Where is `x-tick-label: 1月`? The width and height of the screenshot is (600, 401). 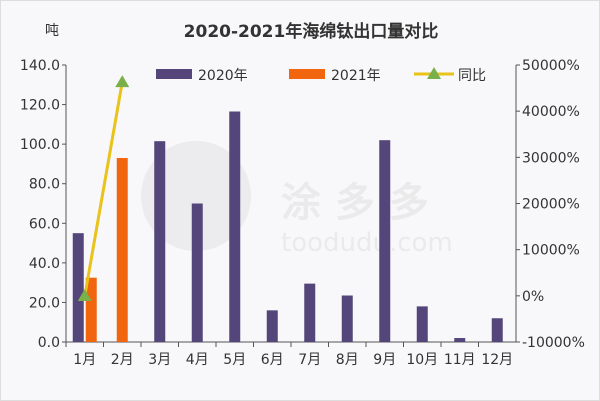 x-tick-label: 1月 is located at coordinates (84, 360).